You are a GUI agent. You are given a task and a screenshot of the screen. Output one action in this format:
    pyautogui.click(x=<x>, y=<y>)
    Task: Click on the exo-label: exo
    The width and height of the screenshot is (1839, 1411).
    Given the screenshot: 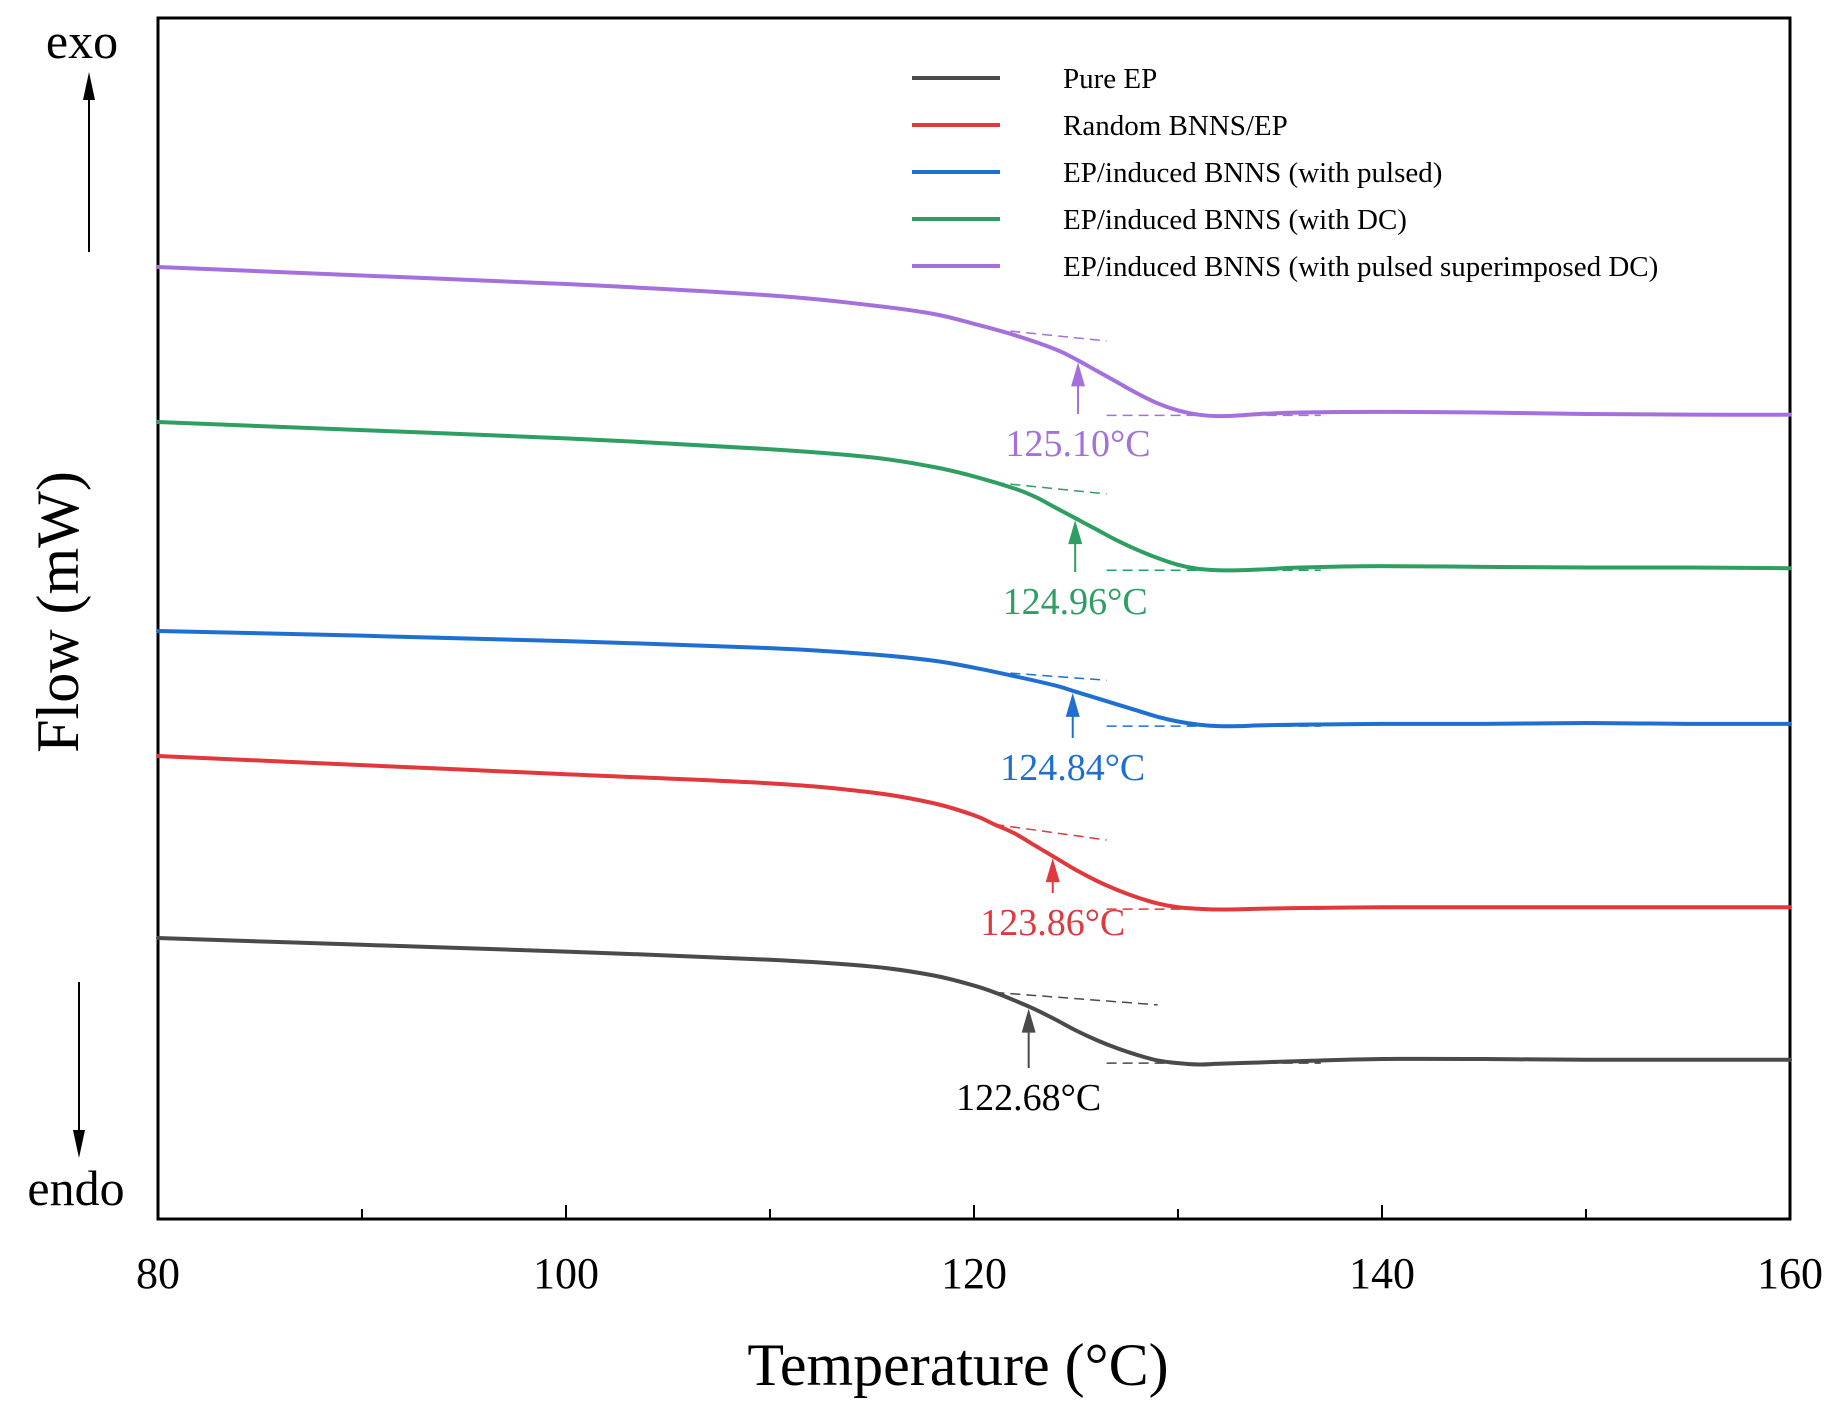 What is the action you would take?
    pyautogui.click(x=82, y=41)
    